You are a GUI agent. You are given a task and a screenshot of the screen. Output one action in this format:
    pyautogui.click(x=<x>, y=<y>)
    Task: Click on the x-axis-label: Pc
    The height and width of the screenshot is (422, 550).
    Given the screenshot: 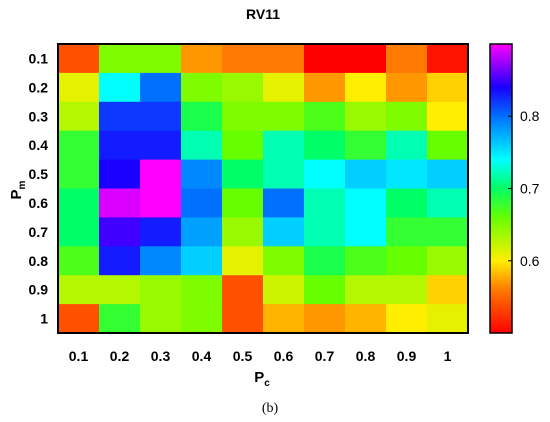 What is the action you would take?
    pyautogui.click(x=262, y=379)
    